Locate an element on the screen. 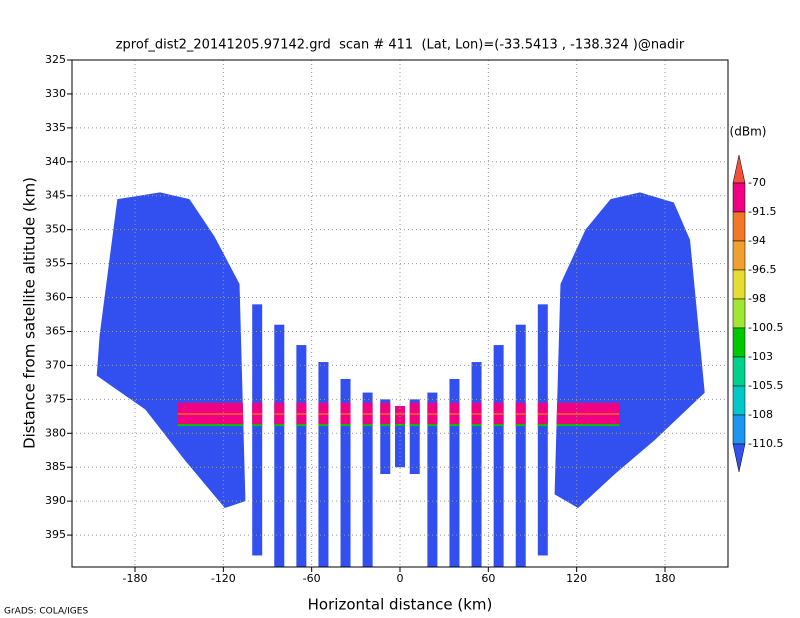 The height and width of the screenshot is (618, 800). y-tick-label: 350 is located at coordinates (55, 229).